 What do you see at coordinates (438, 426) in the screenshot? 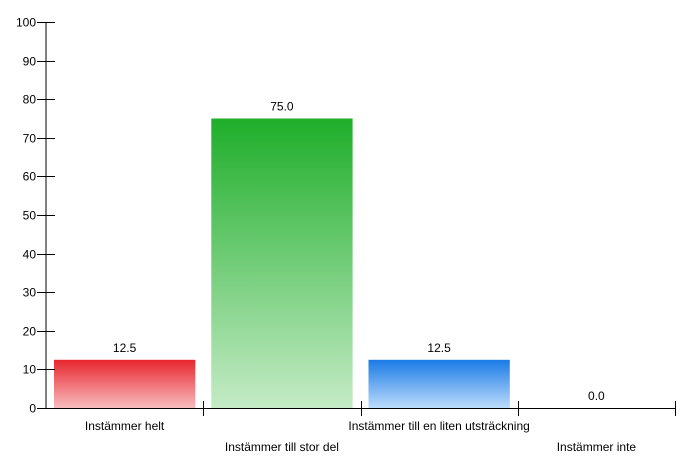
I see `category-label-2: Instämmer till en liten utsträckning` at bounding box center [438, 426].